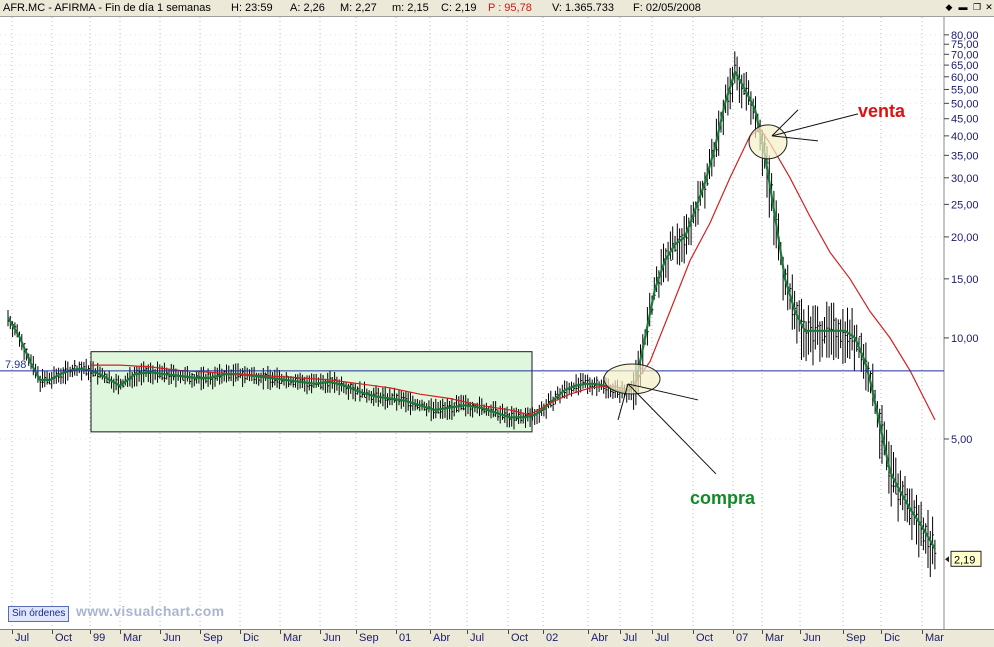 The height and width of the screenshot is (647, 994). What do you see at coordinates (965, 179) in the screenshot?
I see `y-tick-label: 30,00` at bounding box center [965, 179].